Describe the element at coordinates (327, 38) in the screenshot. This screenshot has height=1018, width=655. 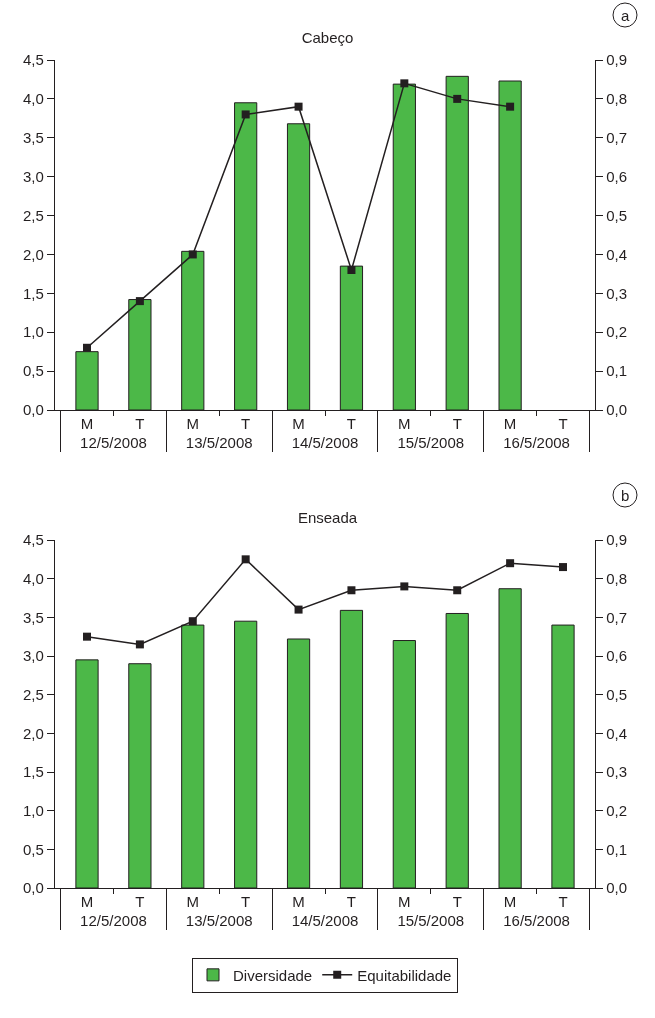
I see `chart-title: Cabeço` at that location.